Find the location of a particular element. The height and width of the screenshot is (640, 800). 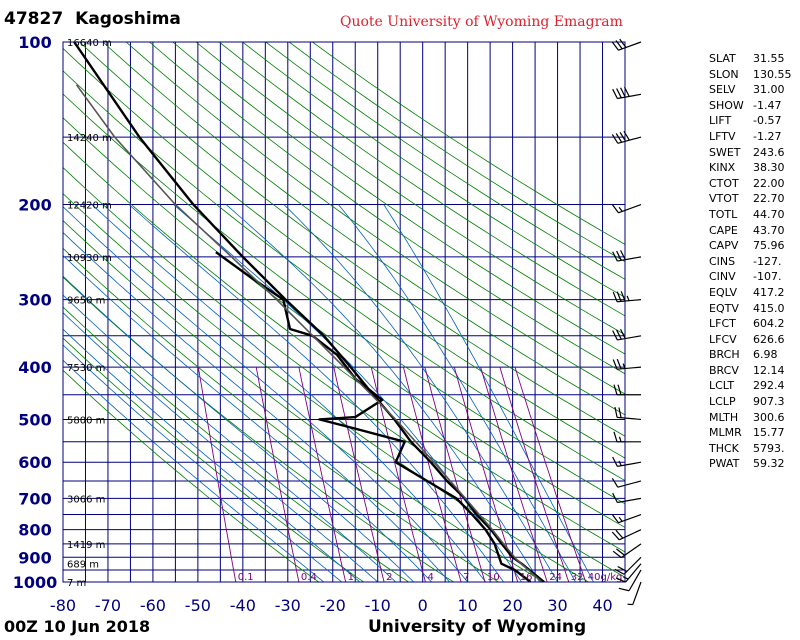

footer-credit: University of Wyoming is located at coordinates (477, 627).